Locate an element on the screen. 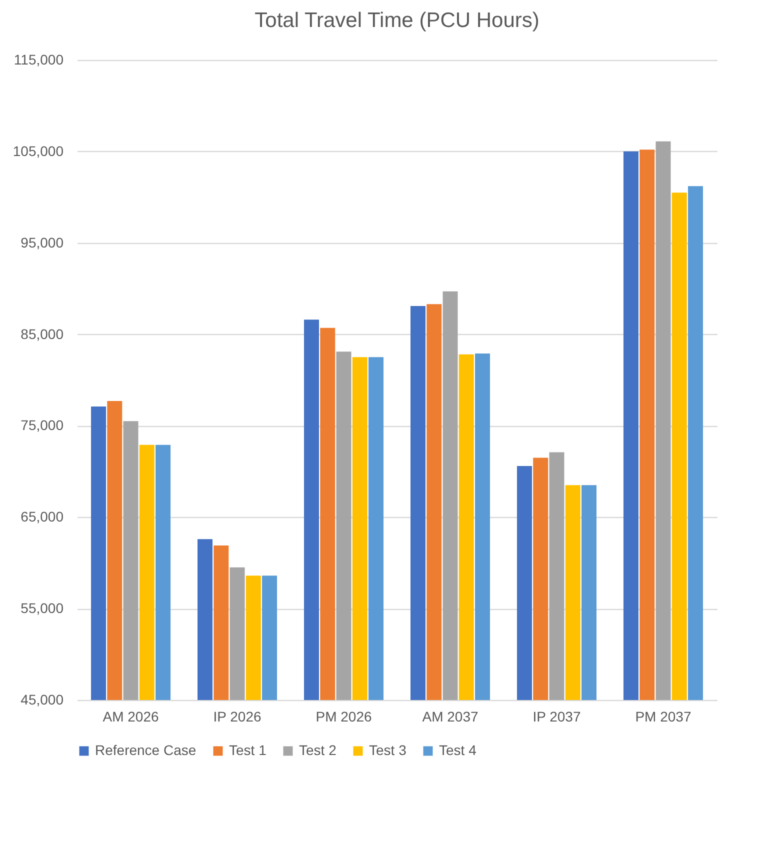 The width and height of the screenshot is (770, 850). x-tick-label: IP 2037 is located at coordinates (556, 716).